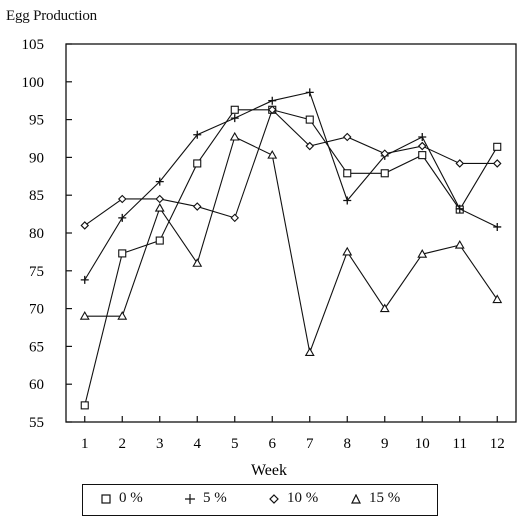  Describe the element at coordinates (36, 310) in the screenshot. I see `y-tick-label: 70` at that location.